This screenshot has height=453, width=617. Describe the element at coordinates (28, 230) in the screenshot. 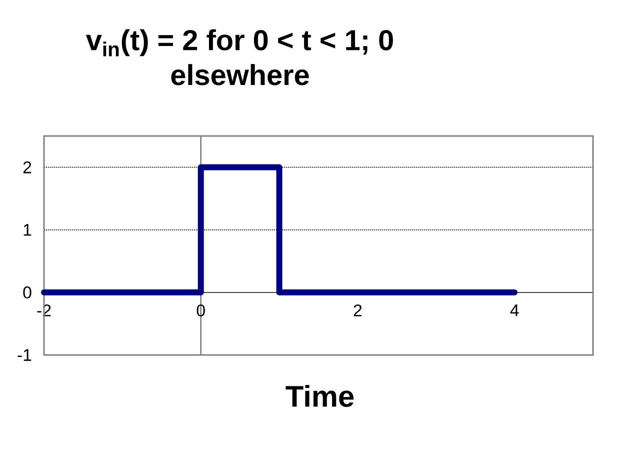

I see `y-tick-label: 1` at that location.